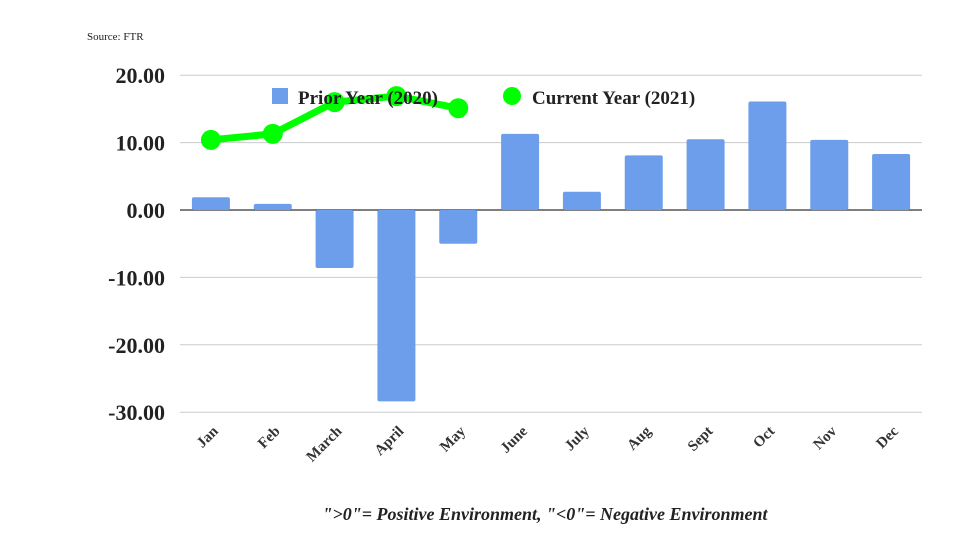 The image size is (980, 552). I want to click on bar-march, so click(334, 239).